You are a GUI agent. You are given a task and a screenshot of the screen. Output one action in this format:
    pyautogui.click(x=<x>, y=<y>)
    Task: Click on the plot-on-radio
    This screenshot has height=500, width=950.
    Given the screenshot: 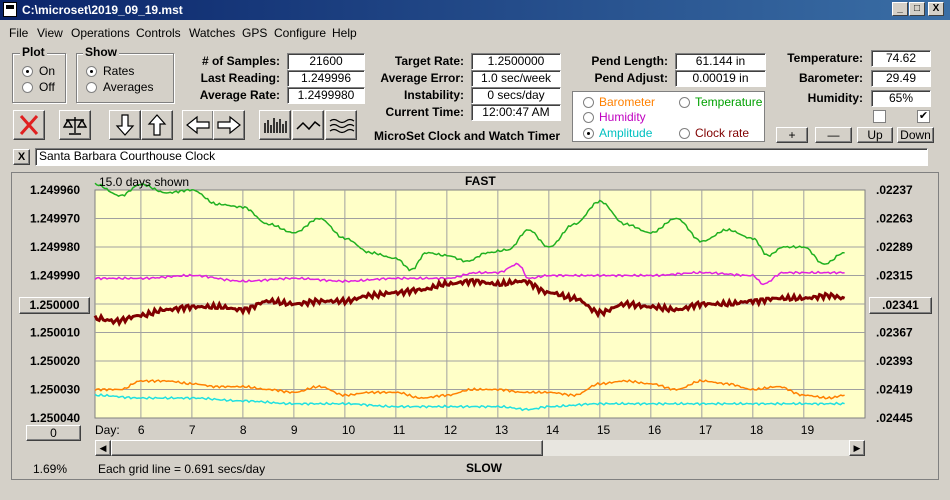 What is the action you would take?
    pyautogui.click(x=27, y=71)
    